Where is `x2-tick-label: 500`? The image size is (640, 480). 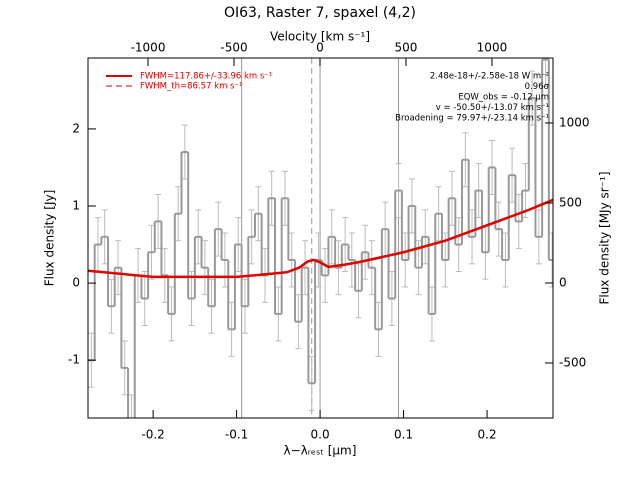
x2-tick-label: 500 is located at coordinates (406, 48).